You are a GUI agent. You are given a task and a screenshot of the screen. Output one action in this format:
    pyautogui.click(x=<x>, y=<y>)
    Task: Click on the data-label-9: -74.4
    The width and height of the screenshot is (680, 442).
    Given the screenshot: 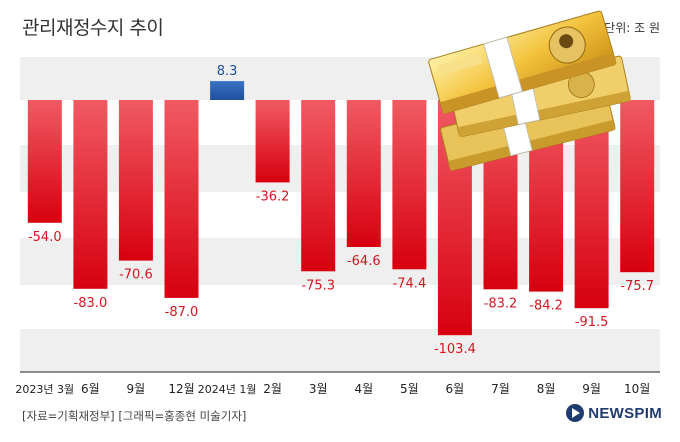 What is the action you would take?
    pyautogui.click(x=410, y=283)
    